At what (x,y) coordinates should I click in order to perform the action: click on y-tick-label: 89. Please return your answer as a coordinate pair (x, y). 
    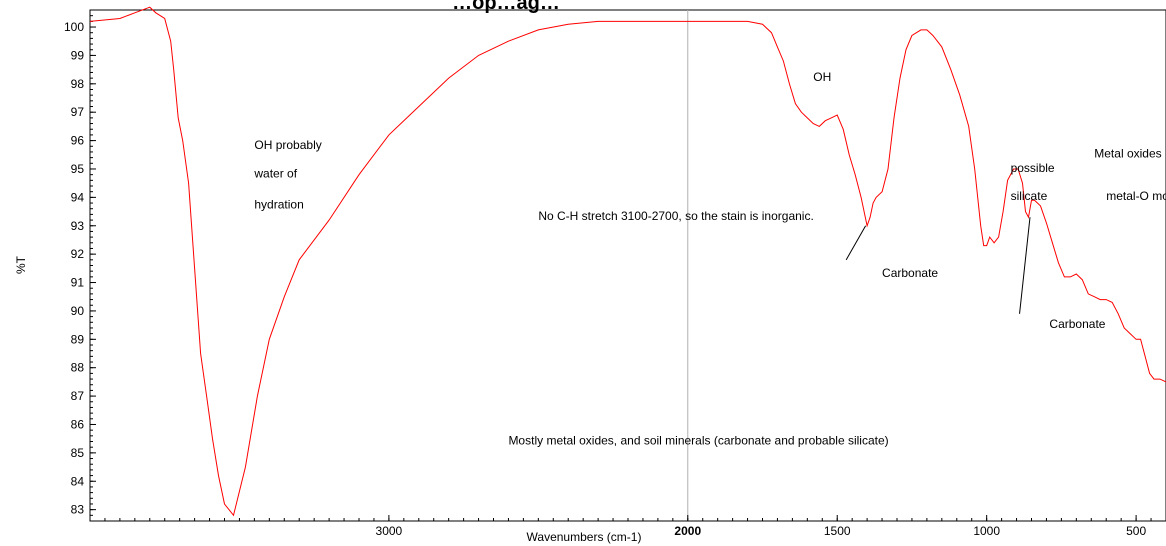
    Looking at the image, I should click on (78, 339).